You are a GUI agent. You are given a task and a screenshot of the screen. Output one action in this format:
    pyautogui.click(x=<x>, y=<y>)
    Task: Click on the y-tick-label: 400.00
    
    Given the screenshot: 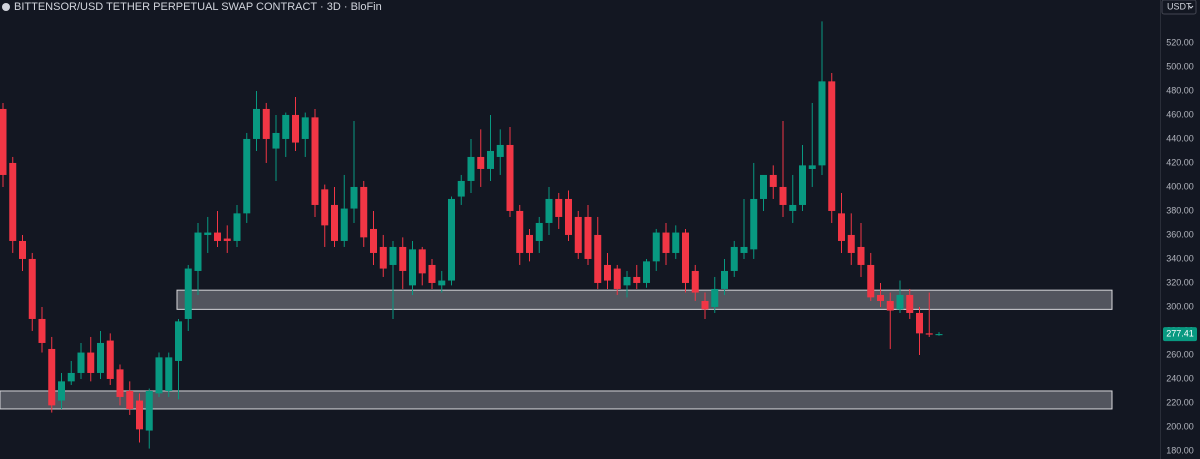 What is the action you would take?
    pyautogui.click(x=1180, y=186)
    